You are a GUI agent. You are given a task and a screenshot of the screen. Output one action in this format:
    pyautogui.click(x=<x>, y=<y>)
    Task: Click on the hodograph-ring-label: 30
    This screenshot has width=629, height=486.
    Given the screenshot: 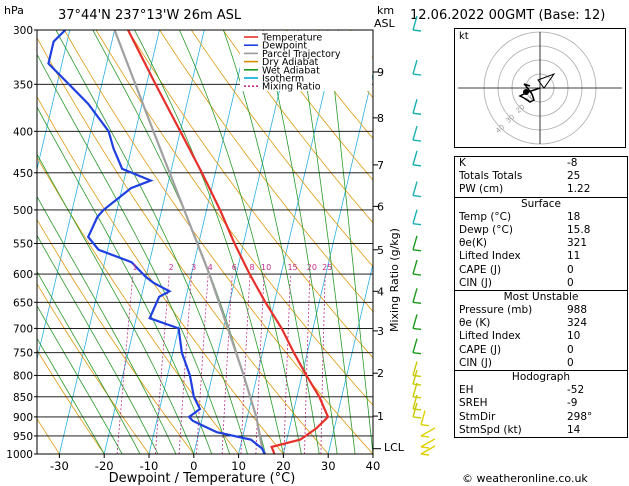 What is the action you would take?
    pyautogui.click(x=510, y=119)
    